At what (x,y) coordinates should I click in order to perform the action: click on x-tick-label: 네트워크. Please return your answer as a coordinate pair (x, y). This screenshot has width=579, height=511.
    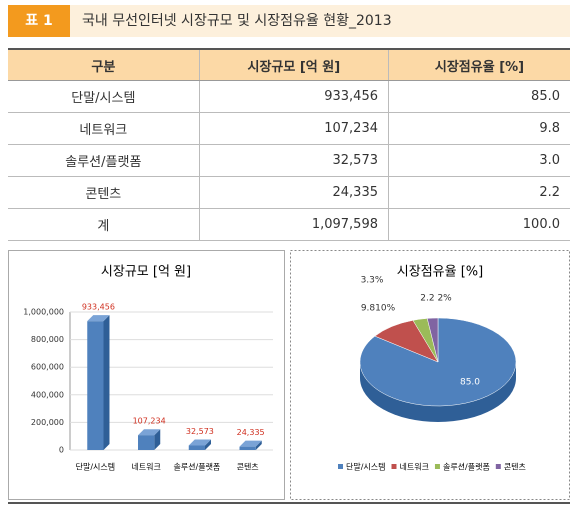
    Looking at the image, I should click on (145, 467).